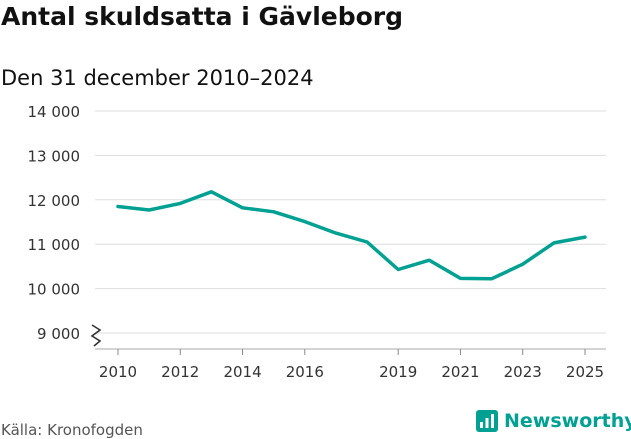 This screenshot has width=631, height=439. What do you see at coordinates (58, 334) in the screenshot?
I see `y-tick-label-9000: 9 000` at bounding box center [58, 334].